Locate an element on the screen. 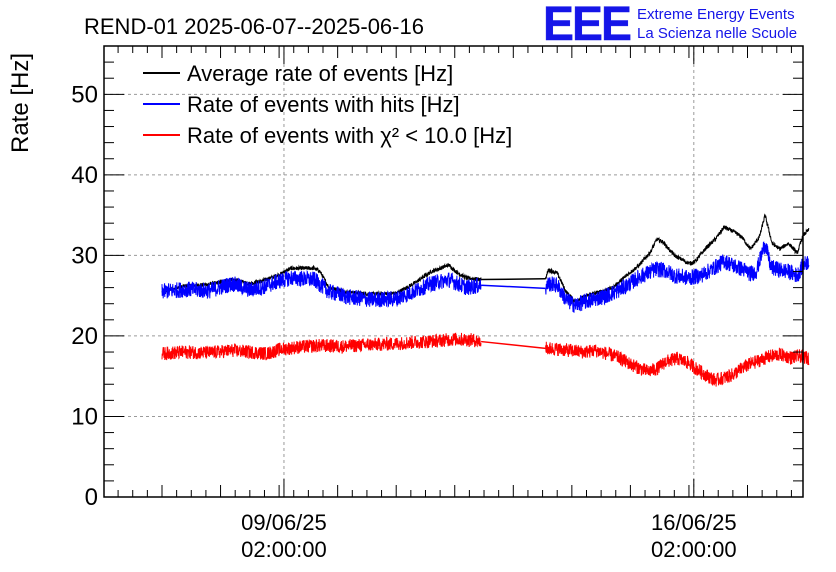  chart-title: REND-01 2025-06-07--2025-06-16 is located at coordinates (254, 26).